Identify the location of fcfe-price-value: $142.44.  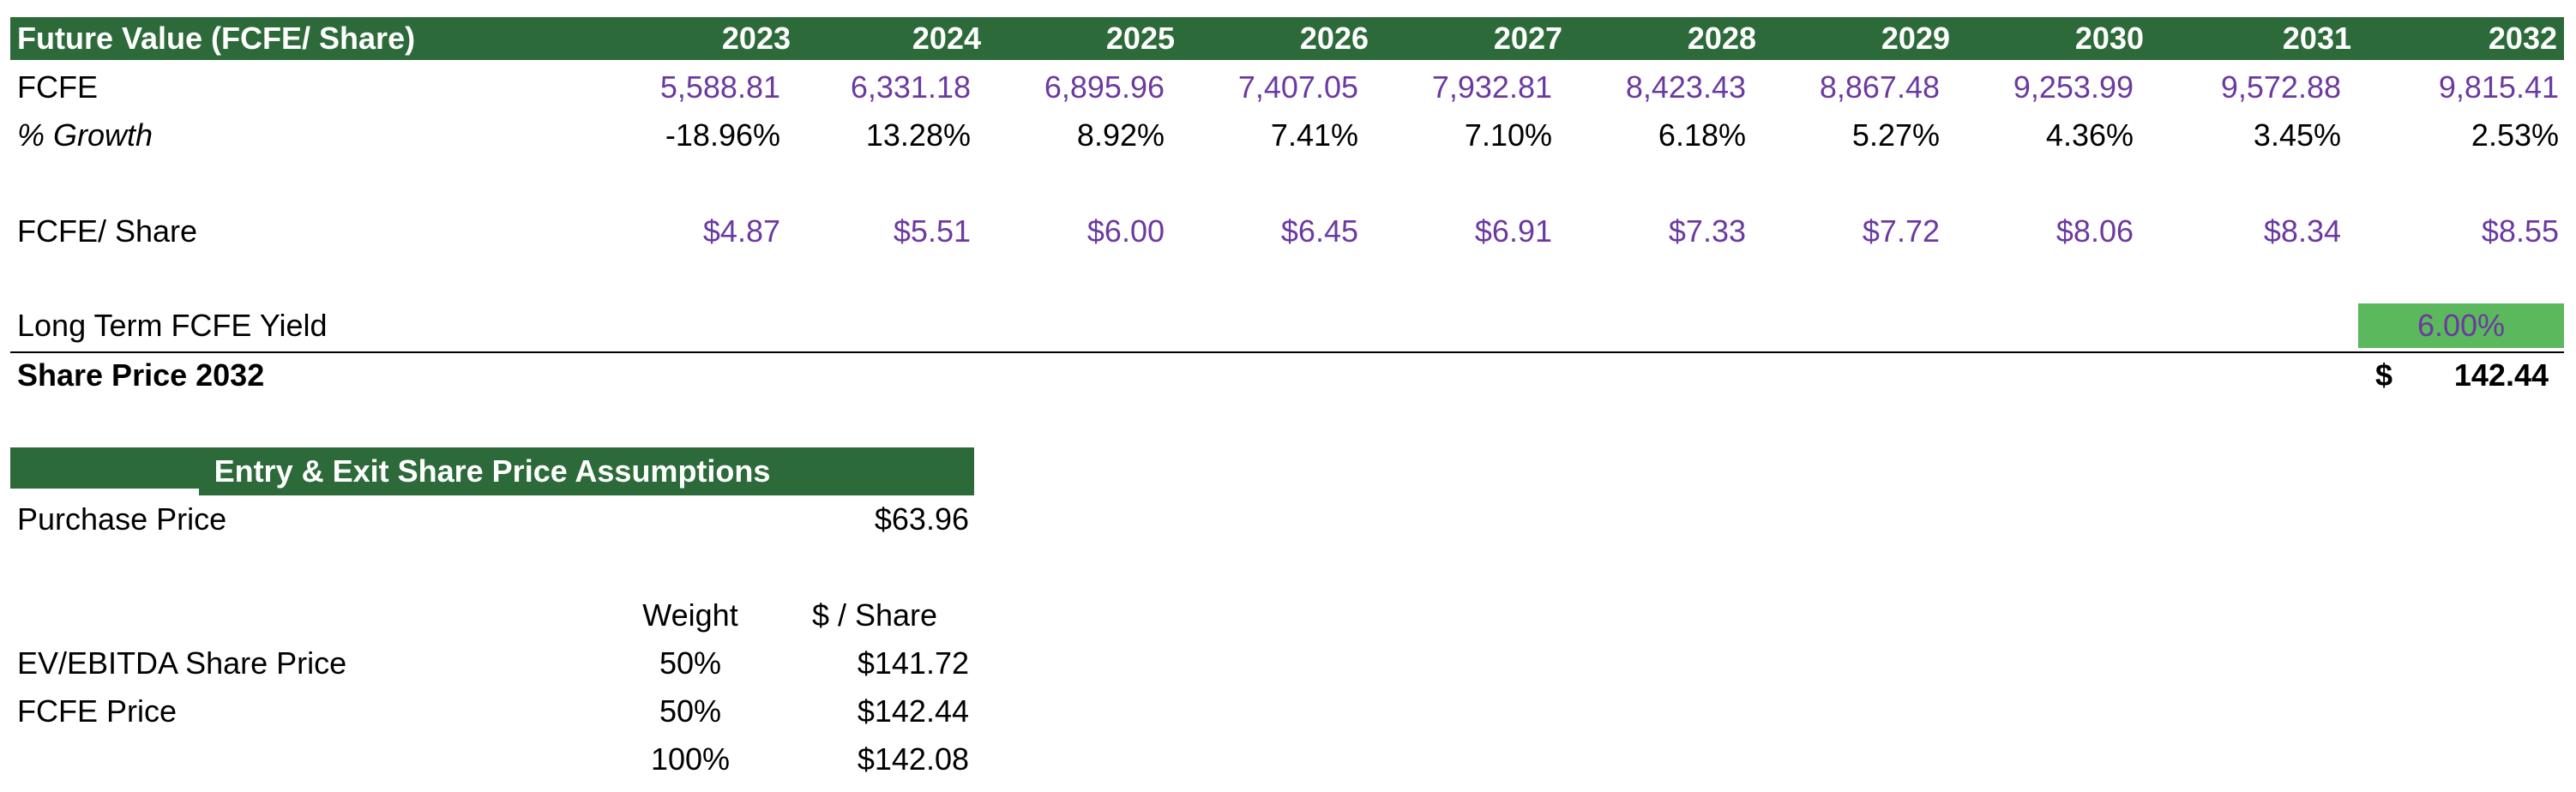
(913, 711).